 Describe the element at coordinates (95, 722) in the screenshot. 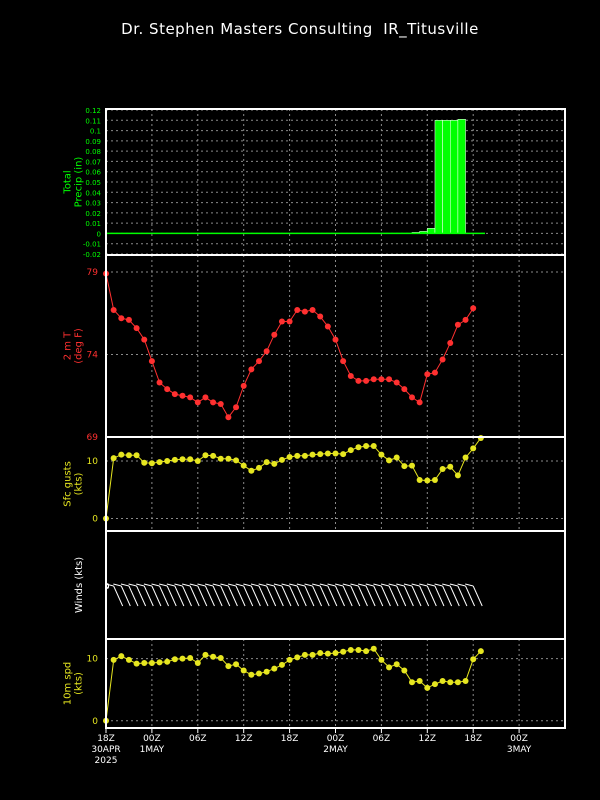

I see `speed-ytick-label: 0` at that location.